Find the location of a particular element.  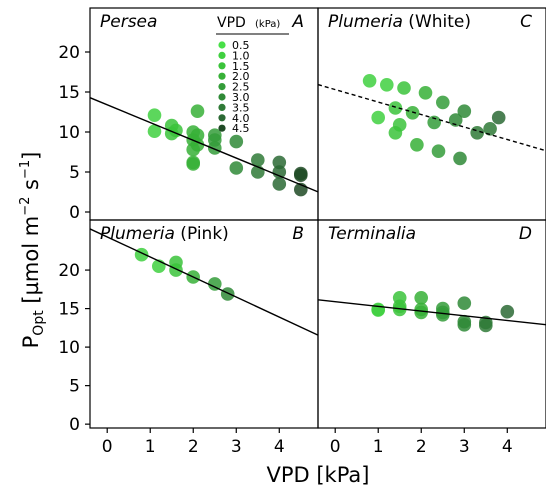

y-axis-label: POpt [µmol m−2 s−1] is located at coordinates (32, 250).